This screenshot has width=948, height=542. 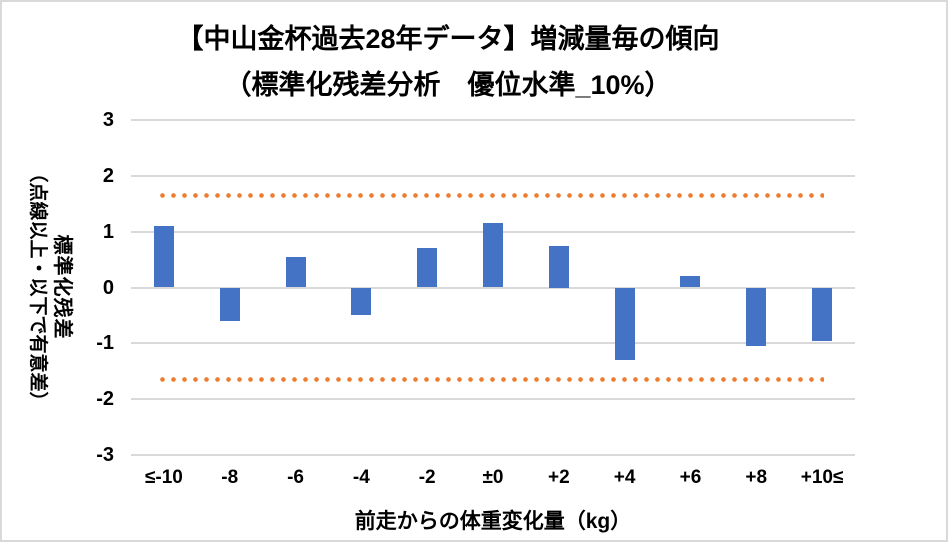 What do you see at coordinates (295, 272) in the screenshot?
I see `bar--6` at bounding box center [295, 272].